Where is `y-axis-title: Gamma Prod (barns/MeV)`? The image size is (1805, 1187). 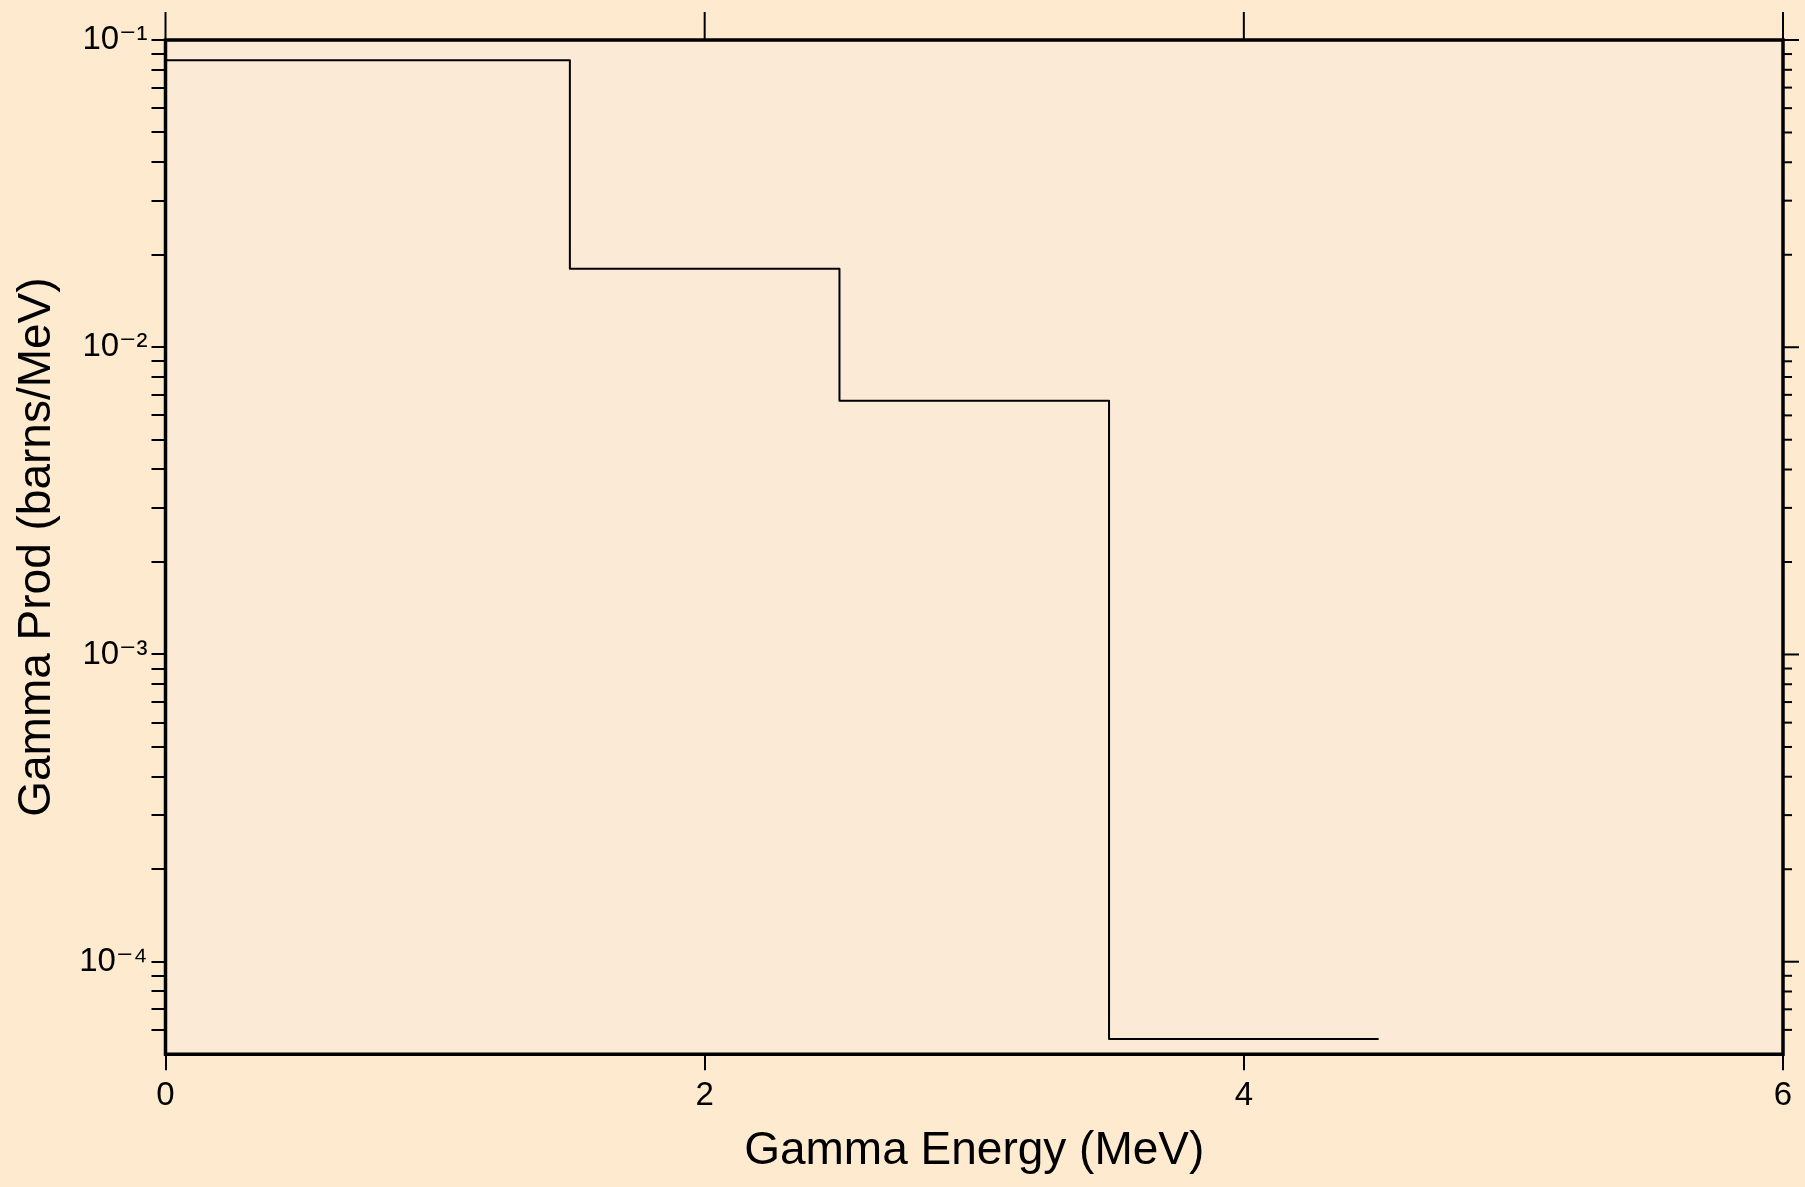 y-axis-title: Gamma Prod (barns/MeV) is located at coordinates (34, 547).